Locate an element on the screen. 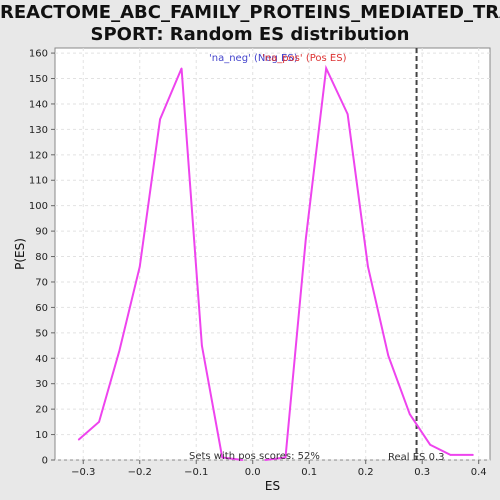 The width and height of the screenshot is (500, 500). x-tick-label: −0.3 is located at coordinates (83, 472).